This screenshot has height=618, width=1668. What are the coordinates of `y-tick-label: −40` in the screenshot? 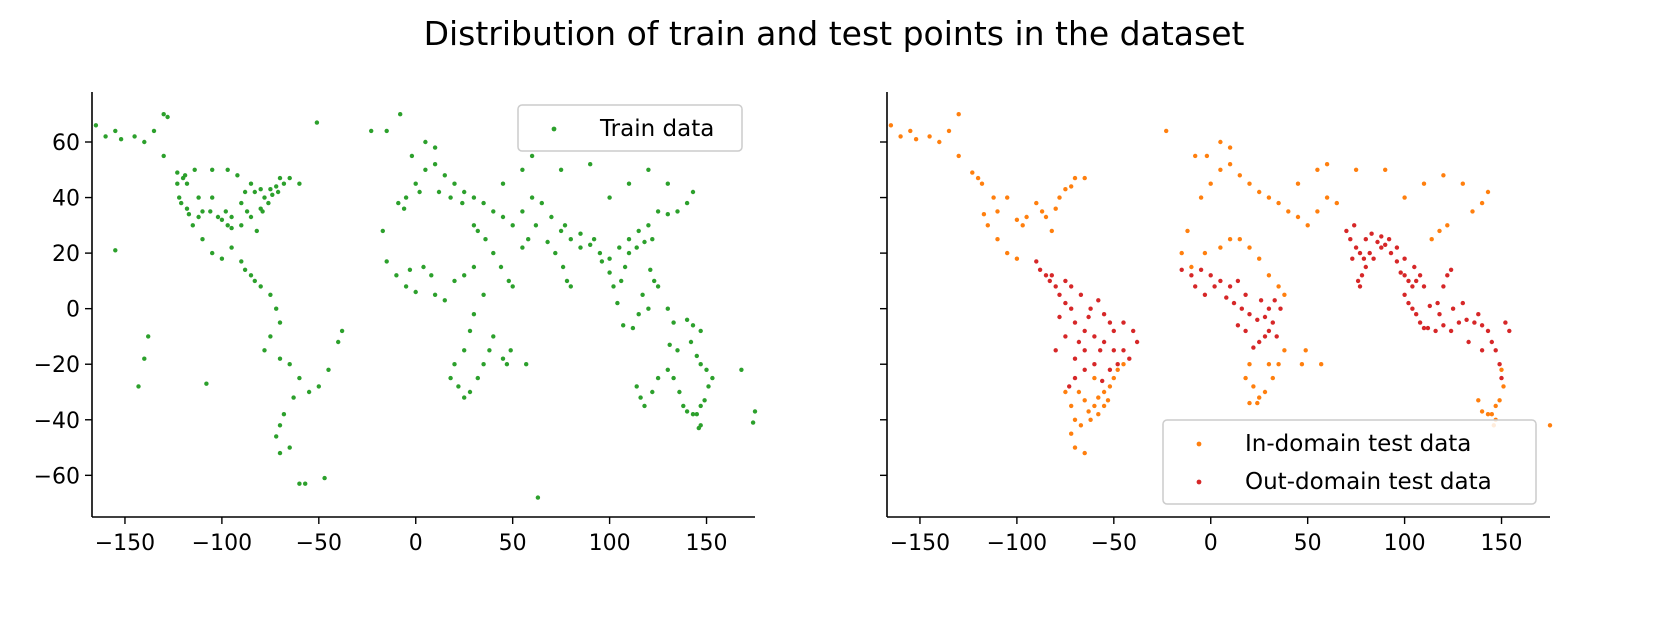 It's located at (57, 421).